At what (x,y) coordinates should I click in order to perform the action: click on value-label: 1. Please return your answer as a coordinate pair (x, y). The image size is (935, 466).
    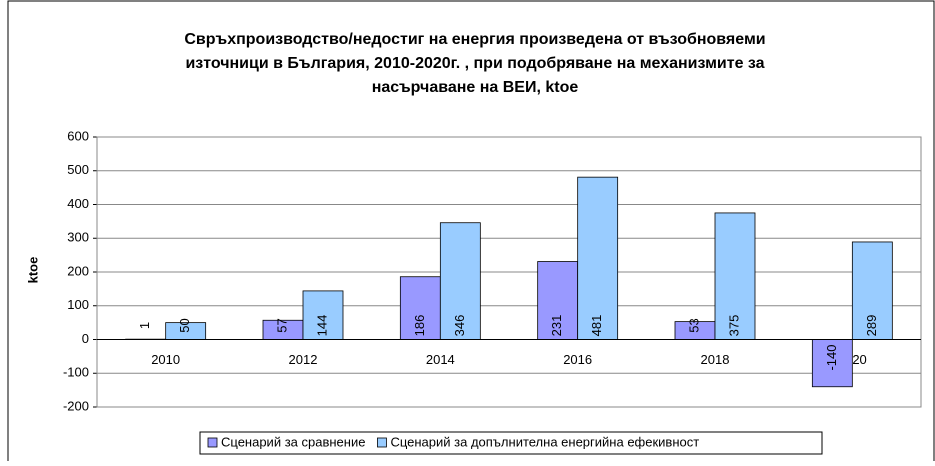
    Looking at the image, I should click on (144, 325).